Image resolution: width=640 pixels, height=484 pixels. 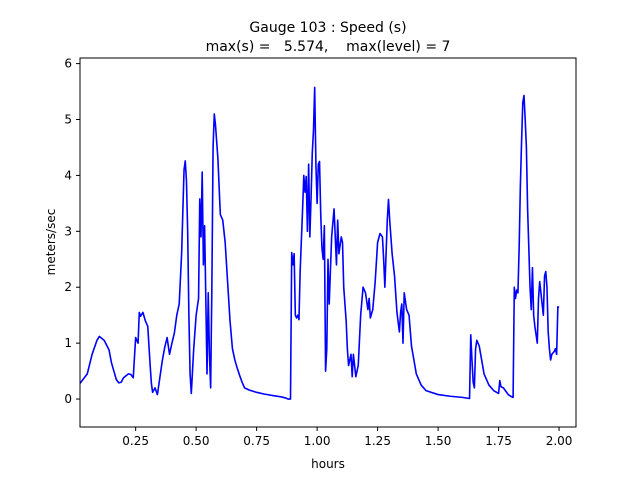 I want to click on y-tick-label: 4, so click(x=68, y=175).